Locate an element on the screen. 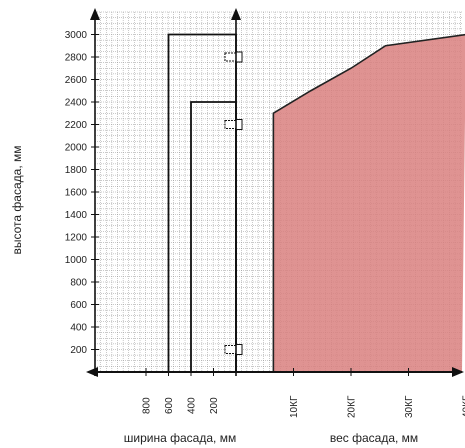 This screenshot has width=465, height=448. center-axis-arrow is located at coordinates (236, 14).